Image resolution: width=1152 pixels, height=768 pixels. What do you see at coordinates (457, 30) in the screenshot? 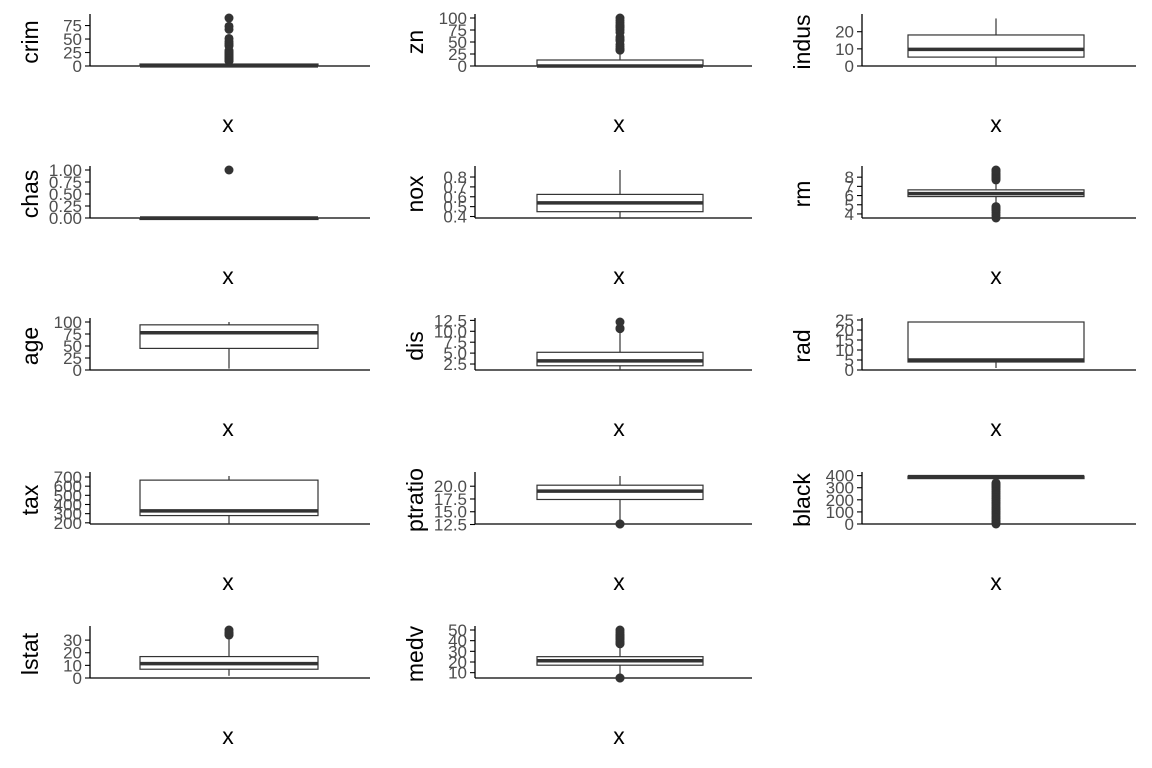
I see `y-tick-label-zn: 75` at bounding box center [457, 30].